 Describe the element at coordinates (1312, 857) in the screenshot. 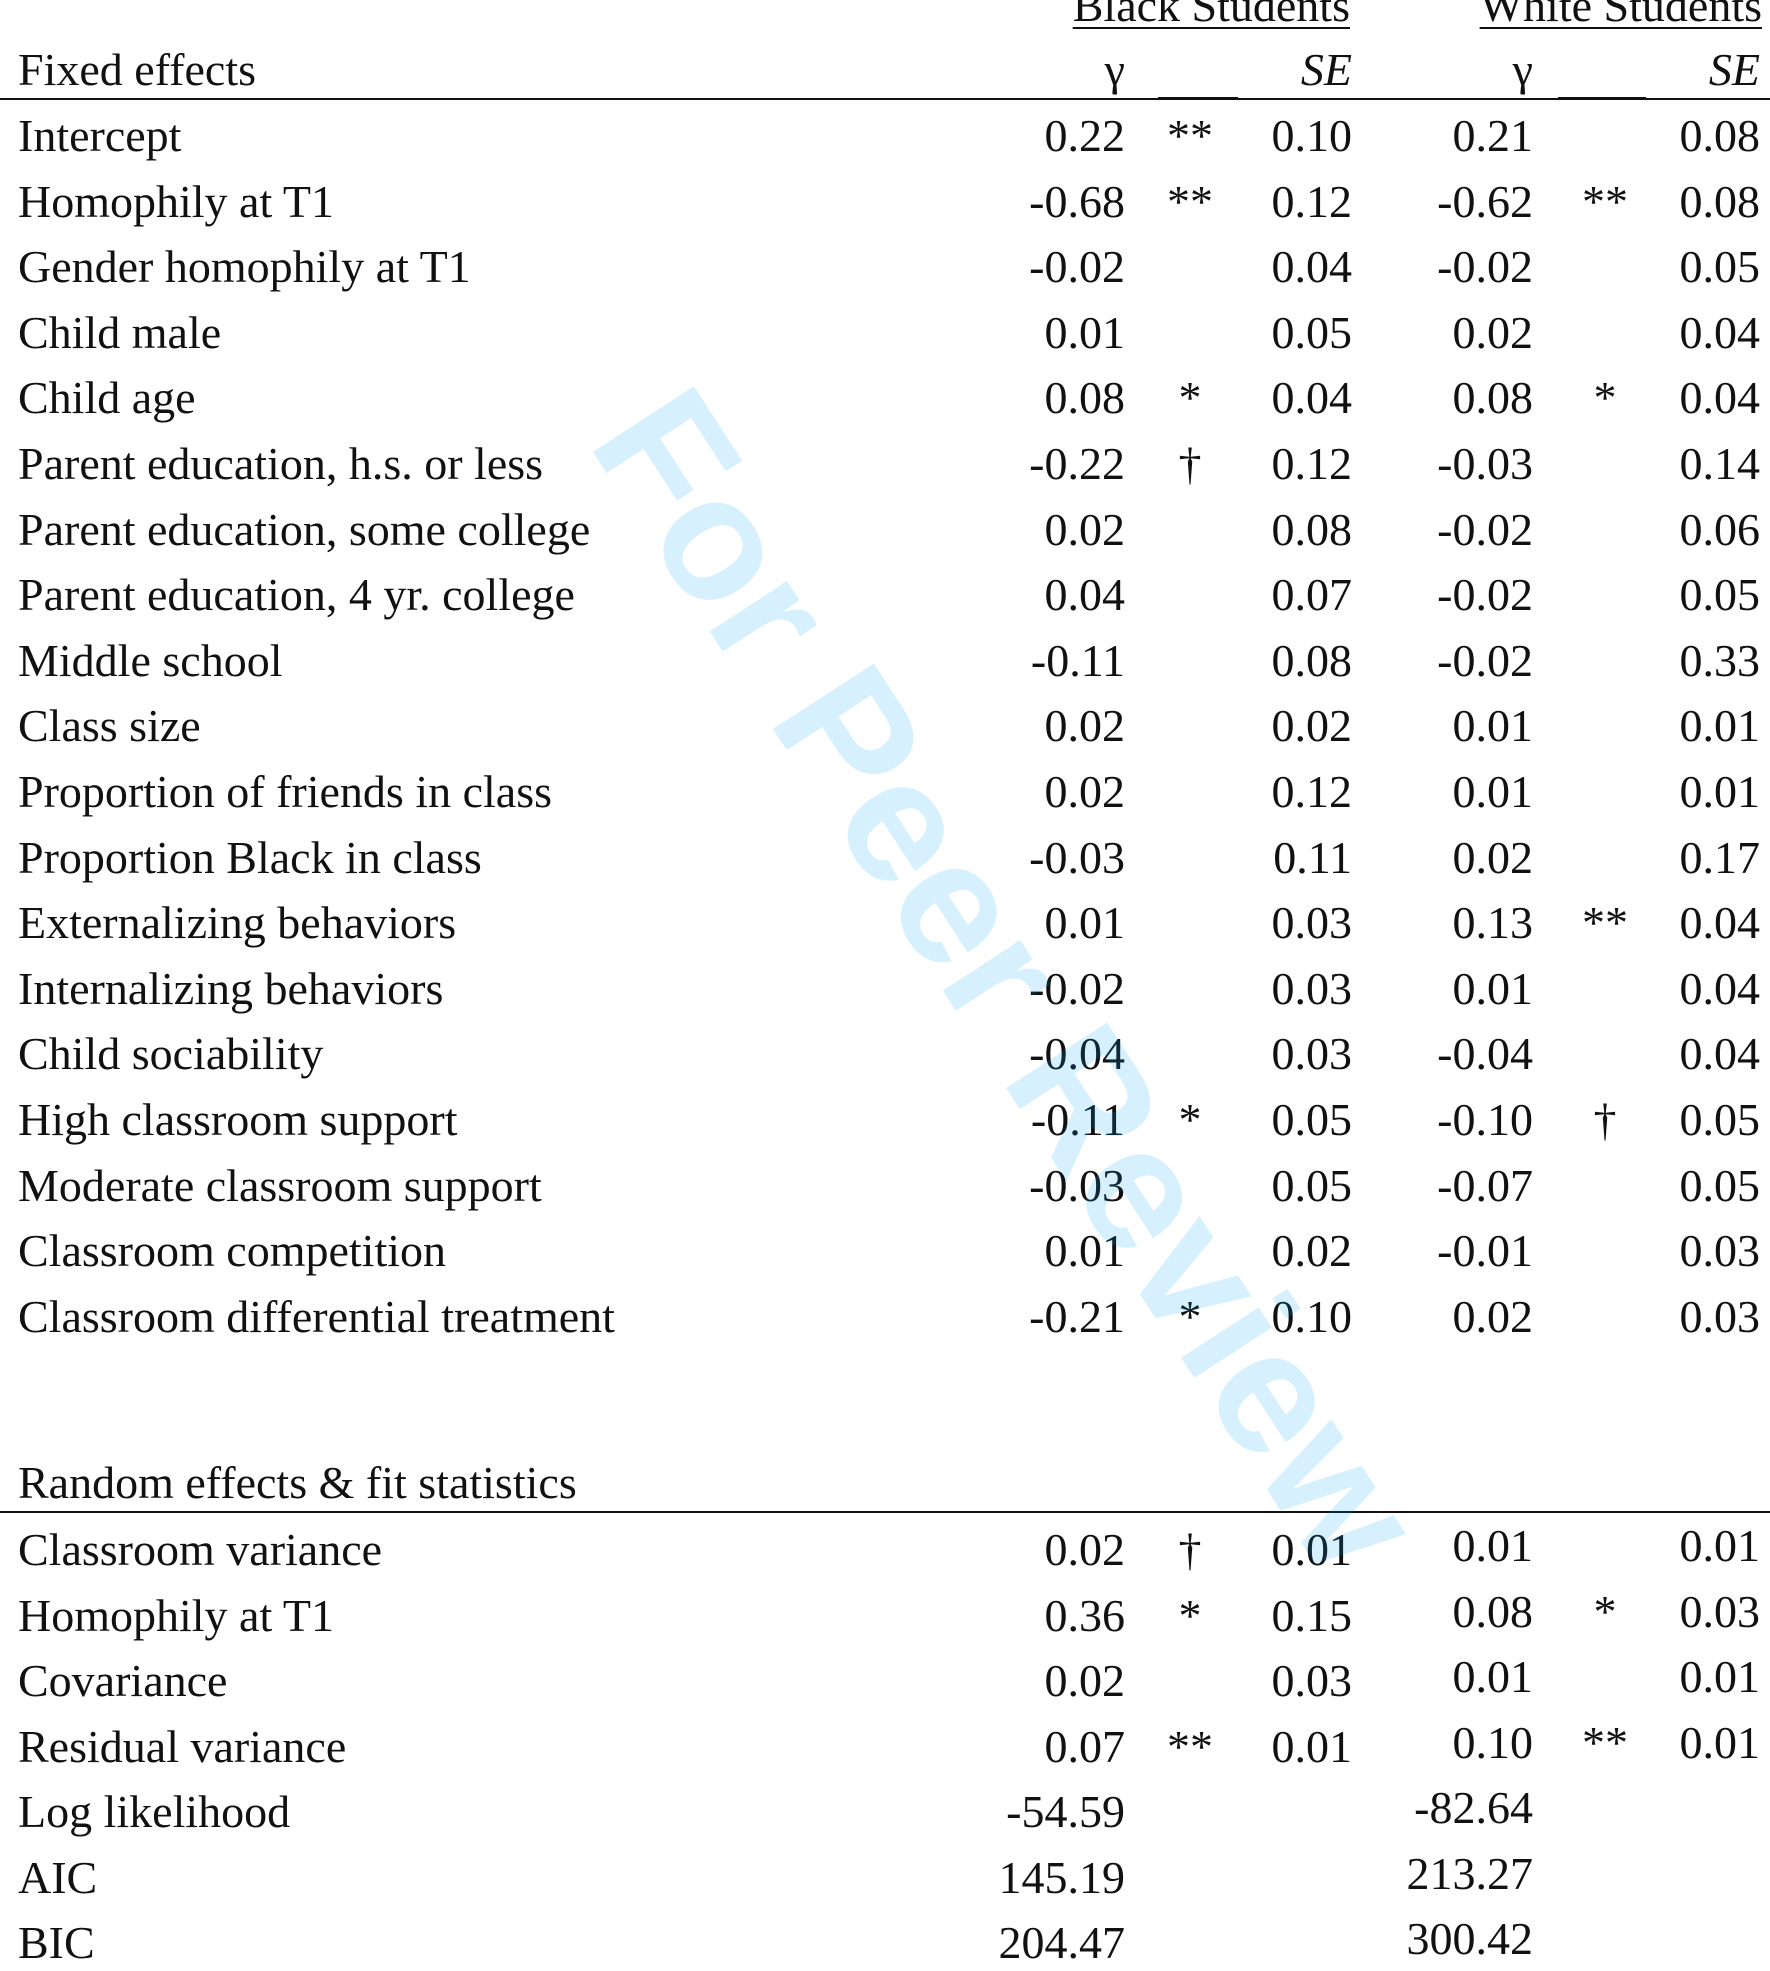

I see `black-se-value: 0.11` at that location.